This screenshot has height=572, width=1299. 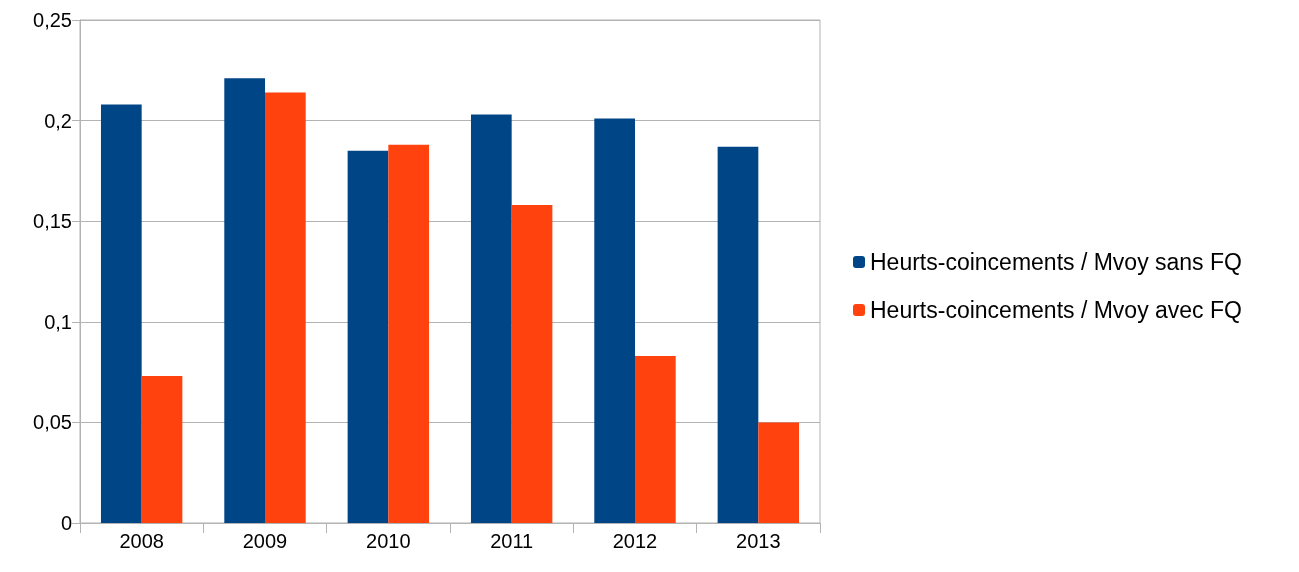 I want to click on x-tick-label: 2010, so click(x=388, y=541).